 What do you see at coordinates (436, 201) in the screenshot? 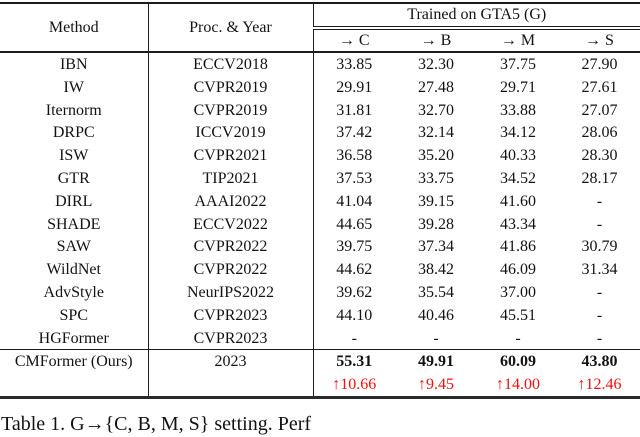
I see `value-cell: 39.15` at bounding box center [436, 201].